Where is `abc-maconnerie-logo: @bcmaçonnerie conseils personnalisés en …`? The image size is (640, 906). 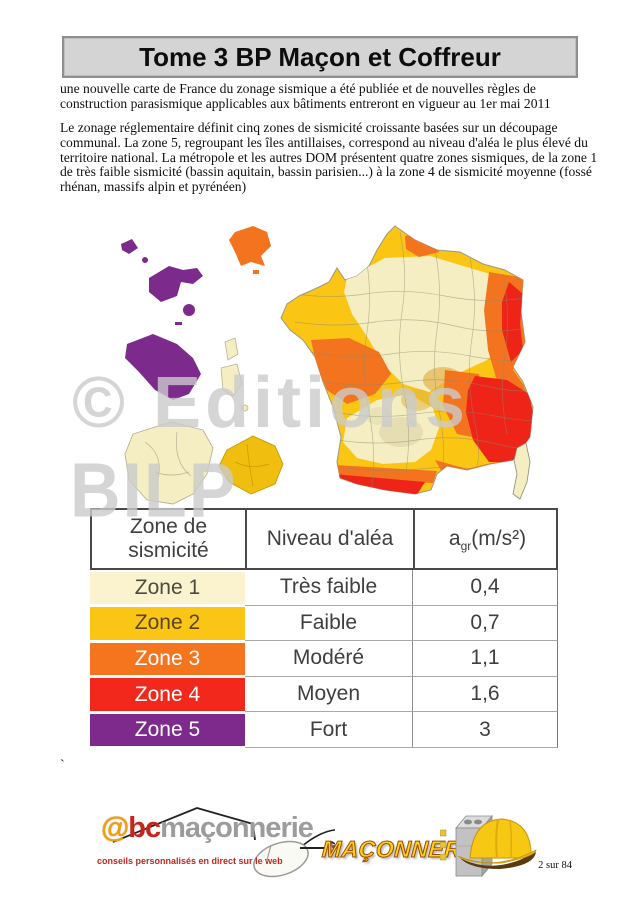 abc-maconnerie-logo: @bcmaçonnerie conseils personnalisés en … is located at coordinates (215, 840).